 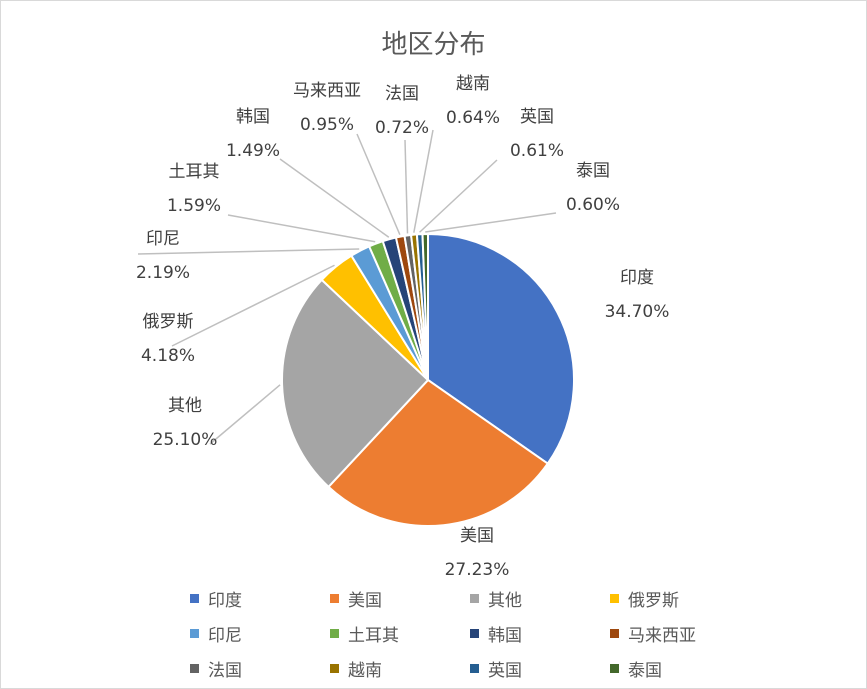 I want to click on legend-item-8: 法国, so click(x=260, y=668).